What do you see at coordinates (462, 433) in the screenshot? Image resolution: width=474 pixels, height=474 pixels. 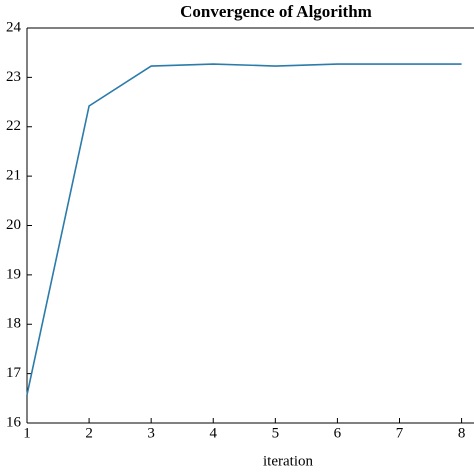 I see `x-tick-label: 8` at bounding box center [462, 433].